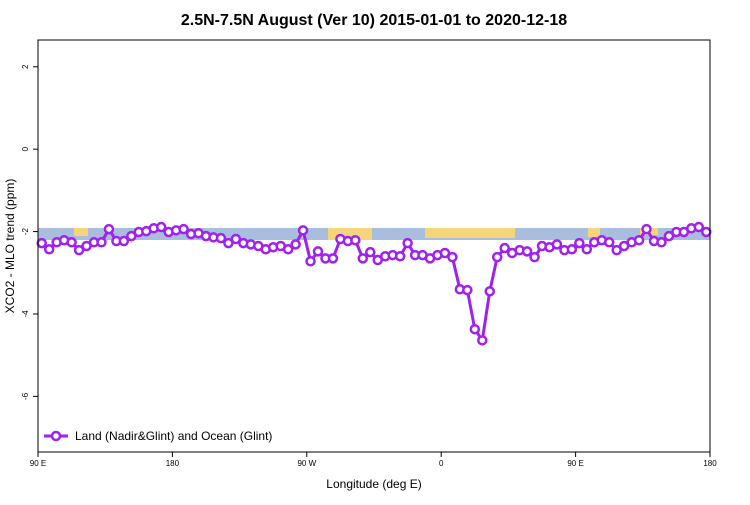 This screenshot has width=750, height=505. What do you see at coordinates (25, 314) in the screenshot?
I see `y-tick-label: -4` at bounding box center [25, 314].